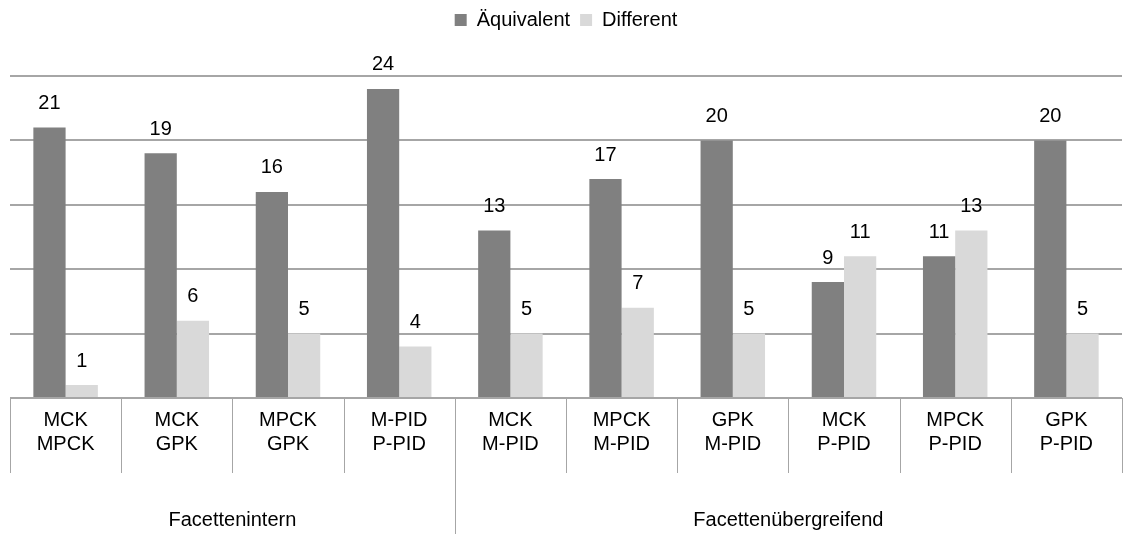  Describe the element at coordinates (1066, 430) in the screenshot. I see `x-tick-label: GPK P-PID` at that location.